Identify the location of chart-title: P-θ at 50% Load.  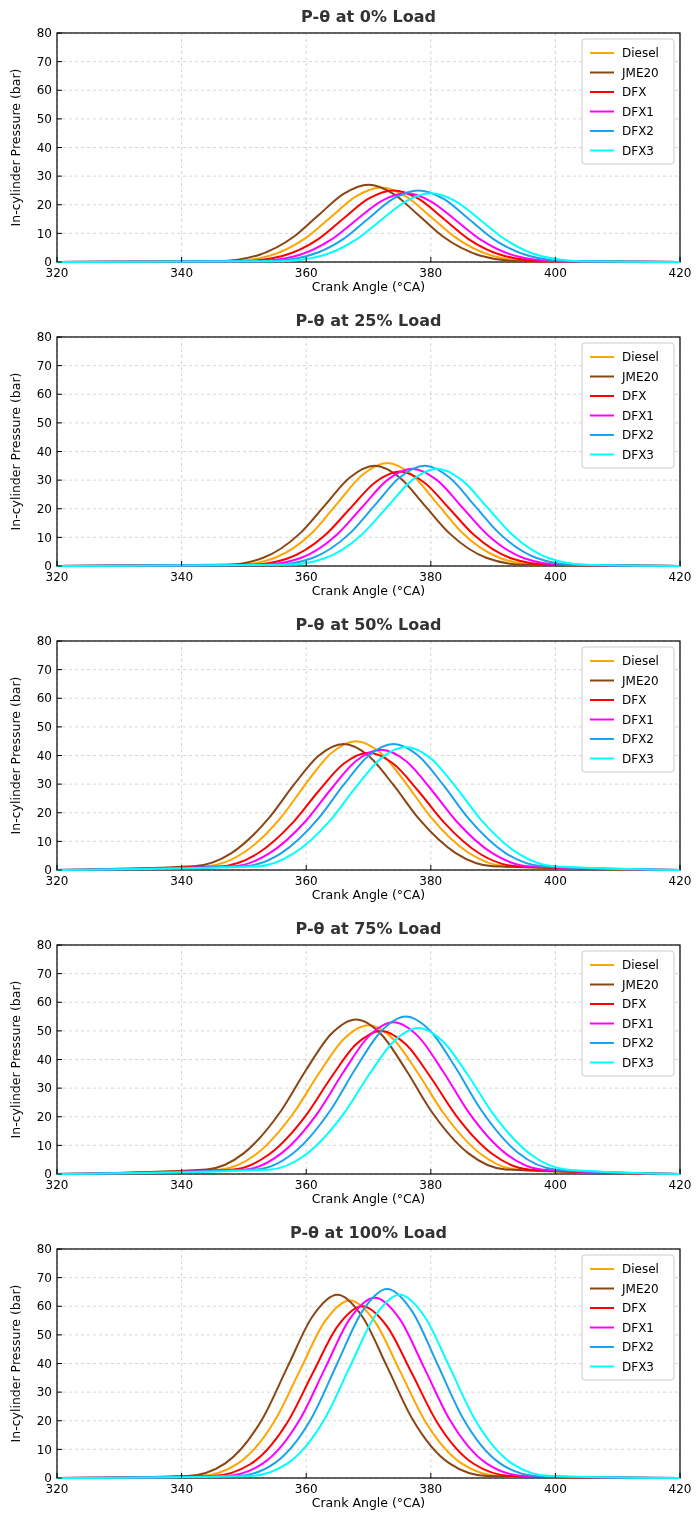
(368, 624).